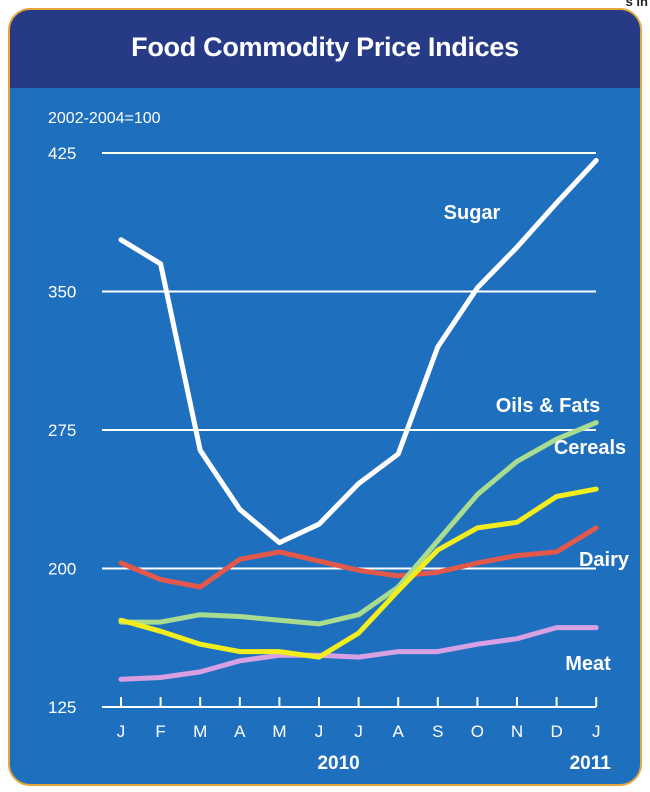 The image size is (650, 792). What do you see at coordinates (596, 731) in the screenshot?
I see `x-tick-label-12: J` at bounding box center [596, 731].